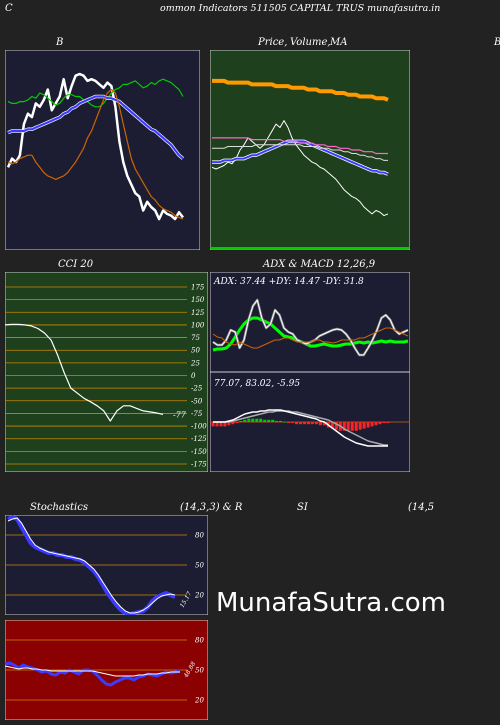 This screenshot has height=725, width=500. I want to click on cci-tick-label: -25, so click(197, 389).